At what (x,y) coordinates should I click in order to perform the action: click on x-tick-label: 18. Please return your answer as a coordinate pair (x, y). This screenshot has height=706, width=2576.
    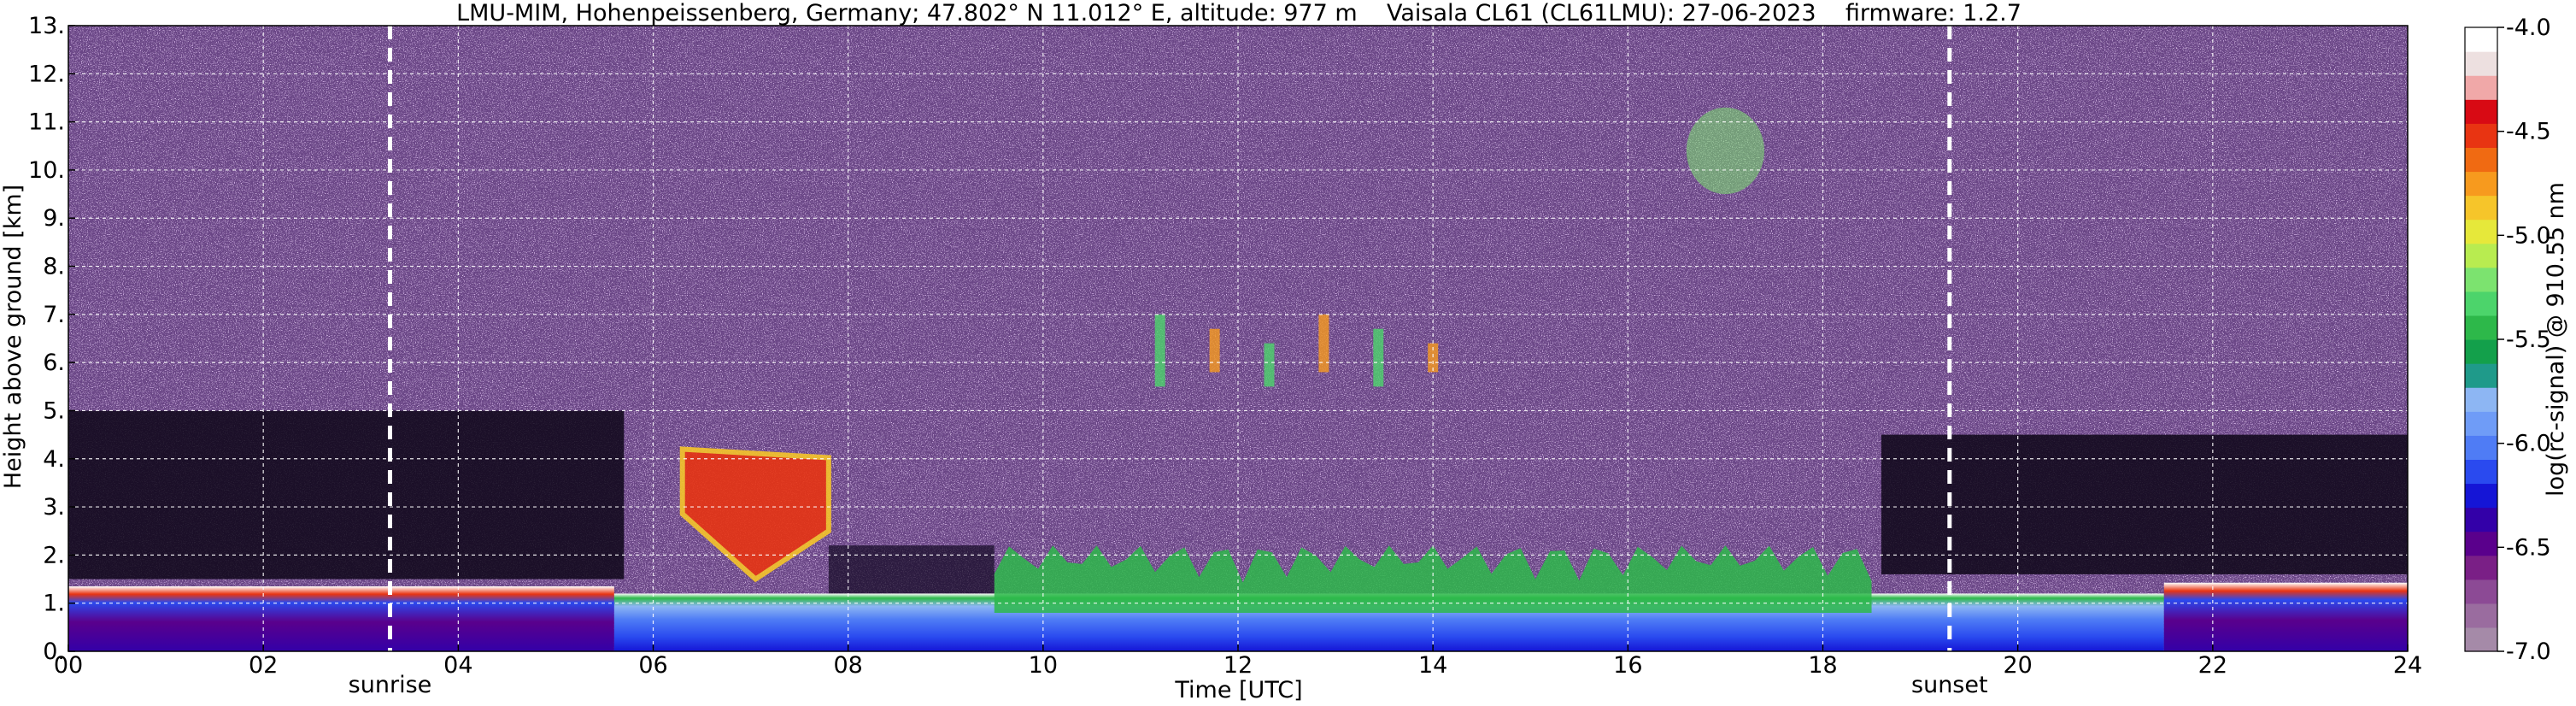
    Looking at the image, I should click on (1822, 665).